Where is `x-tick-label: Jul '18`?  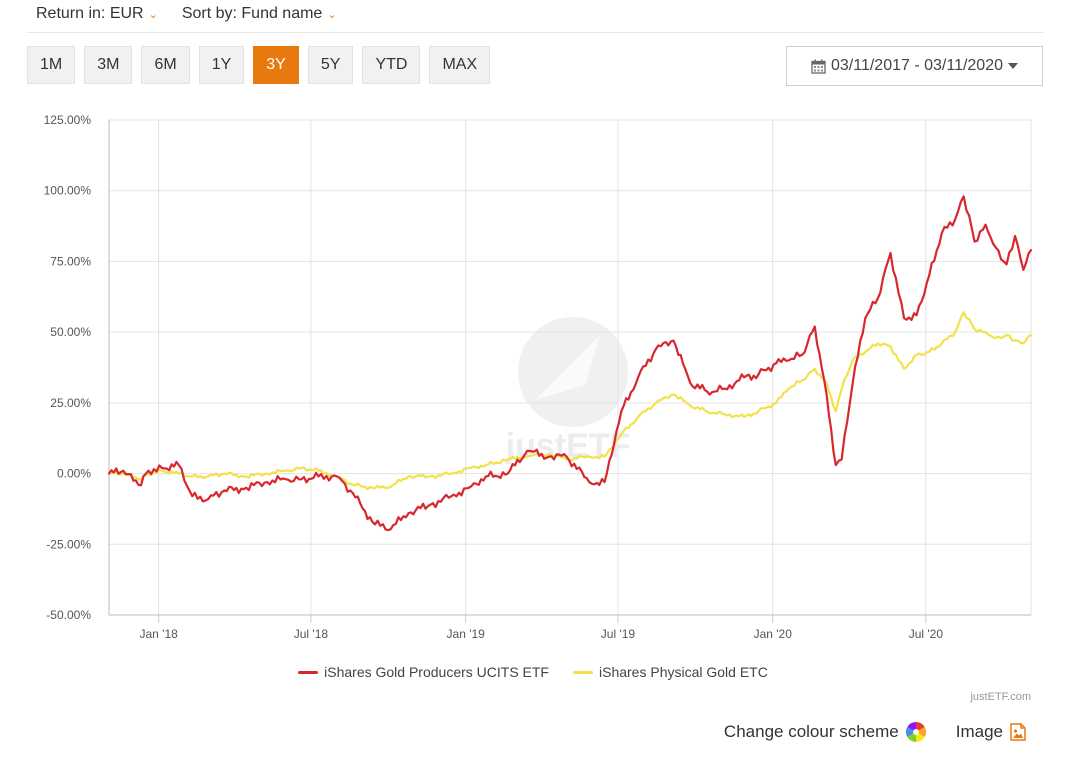 x-tick-label: Jul '18 is located at coordinates (311, 634).